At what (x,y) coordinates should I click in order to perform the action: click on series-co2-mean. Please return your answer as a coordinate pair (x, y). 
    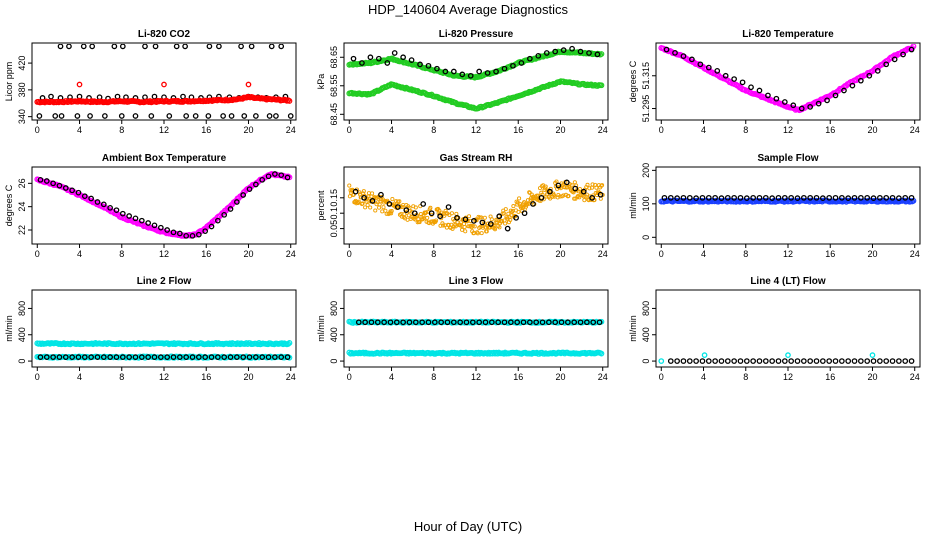
    Looking at the image, I should click on (163, 99).